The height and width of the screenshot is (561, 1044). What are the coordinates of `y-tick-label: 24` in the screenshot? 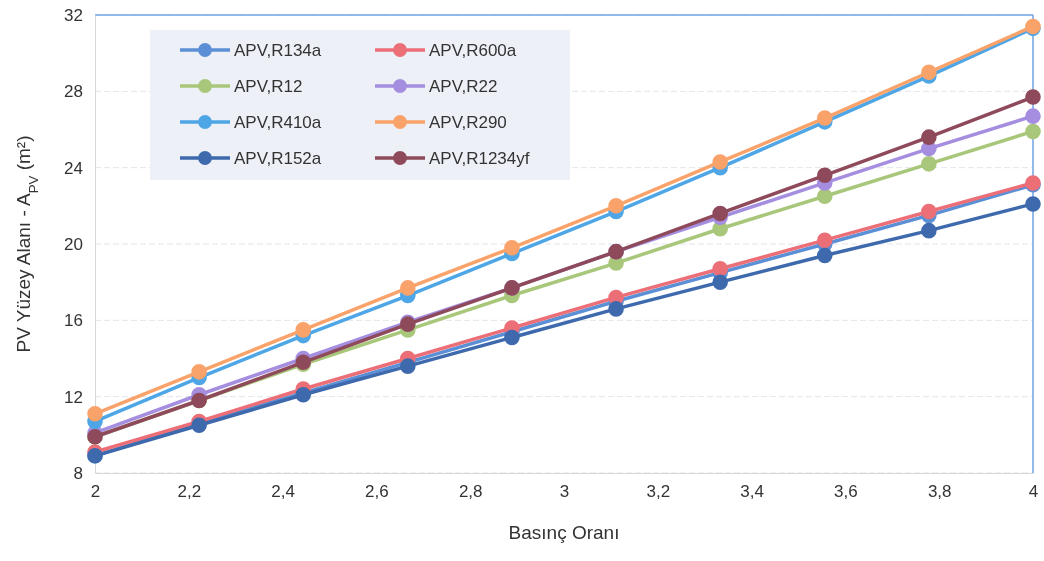 It's located at (73, 168).